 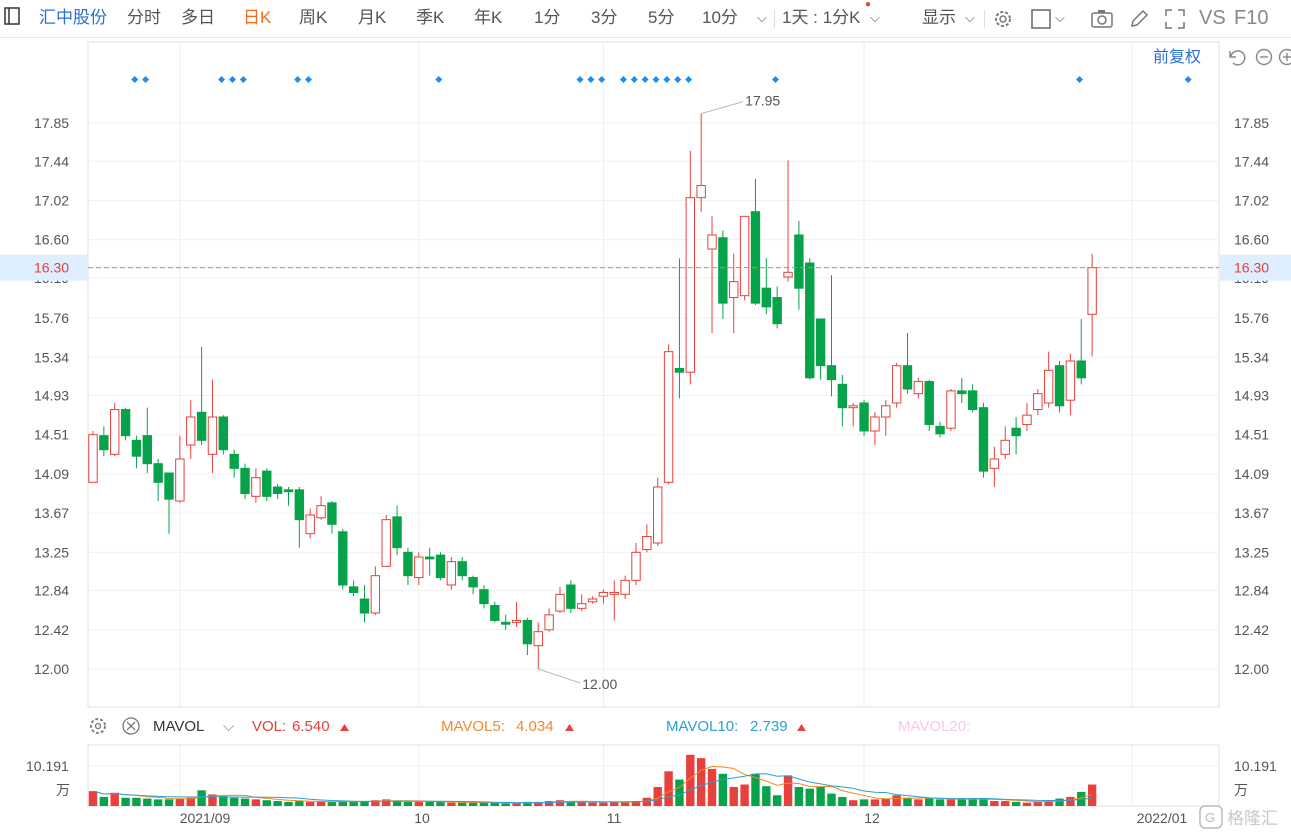 What do you see at coordinates (872, 818) in the screenshot?
I see `x-tick-label: 12` at bounding box center [872, 818].